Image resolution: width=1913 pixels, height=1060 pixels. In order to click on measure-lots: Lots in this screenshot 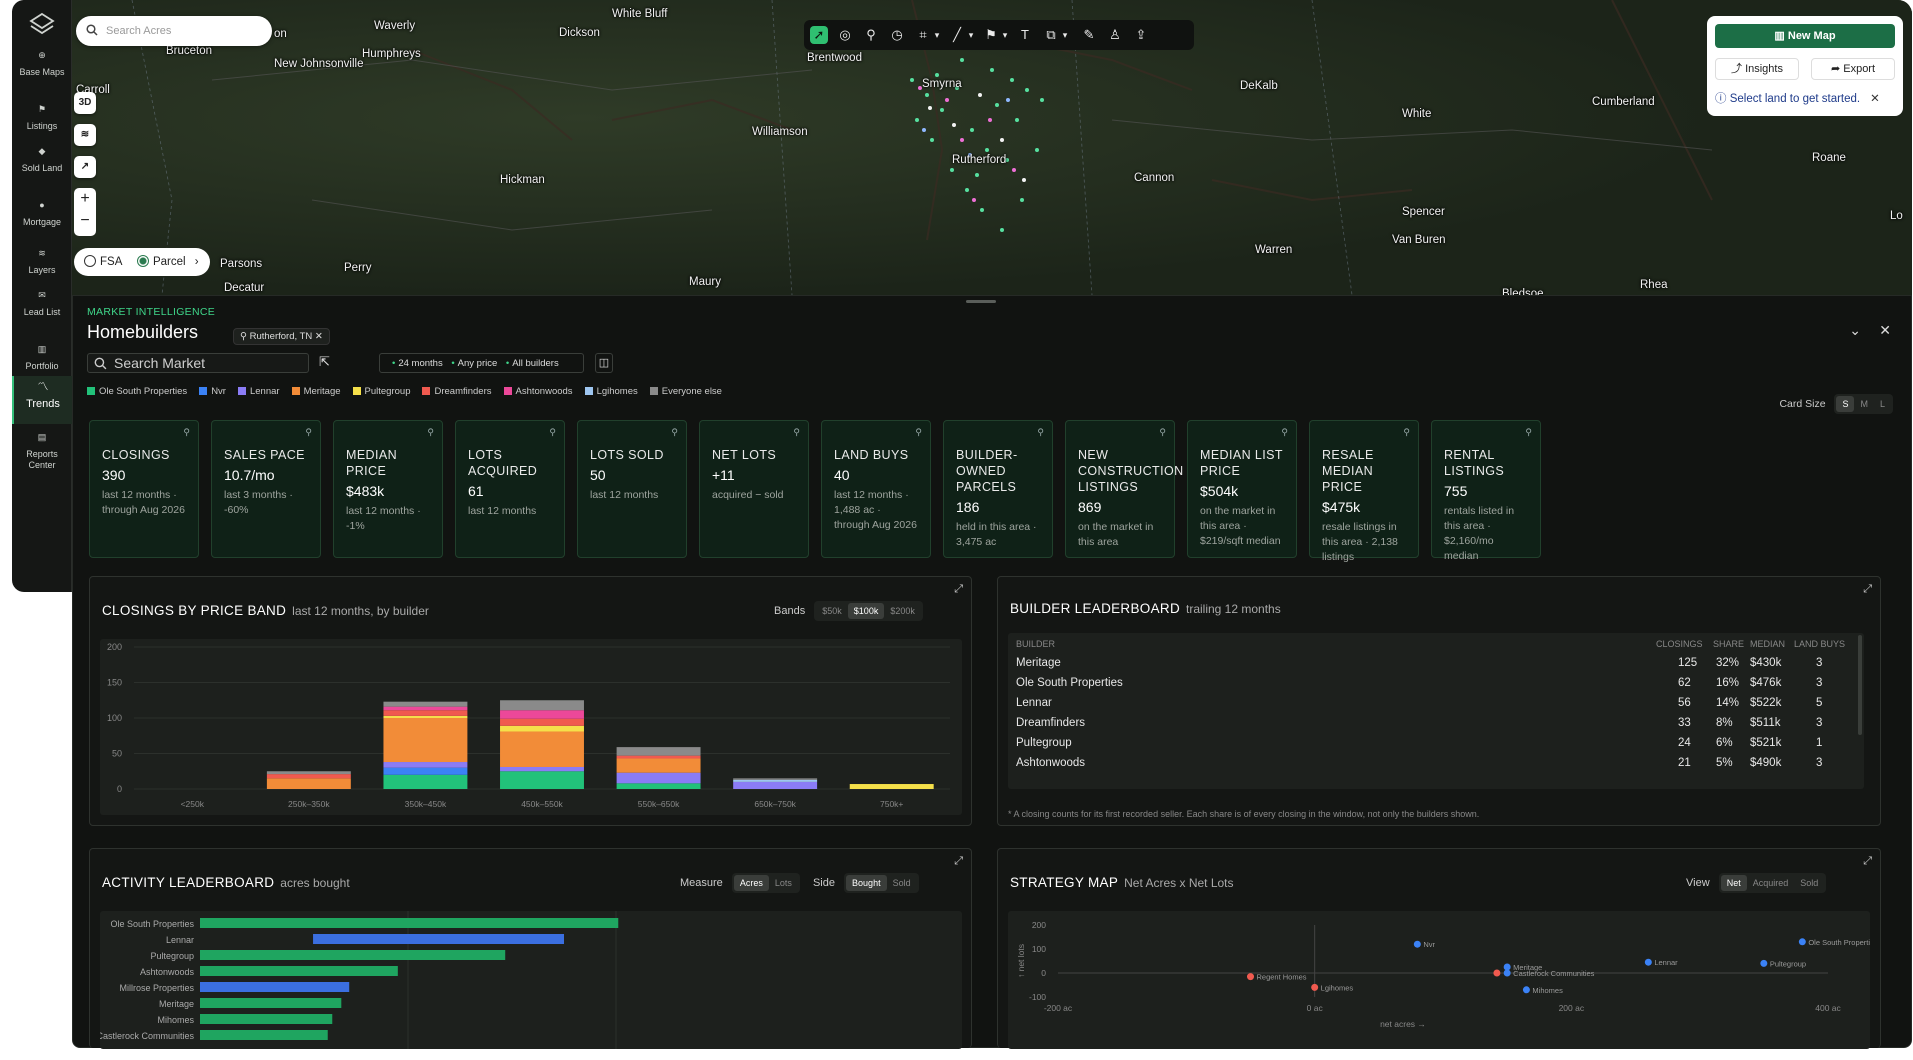, I will do `click(783, 883)`.